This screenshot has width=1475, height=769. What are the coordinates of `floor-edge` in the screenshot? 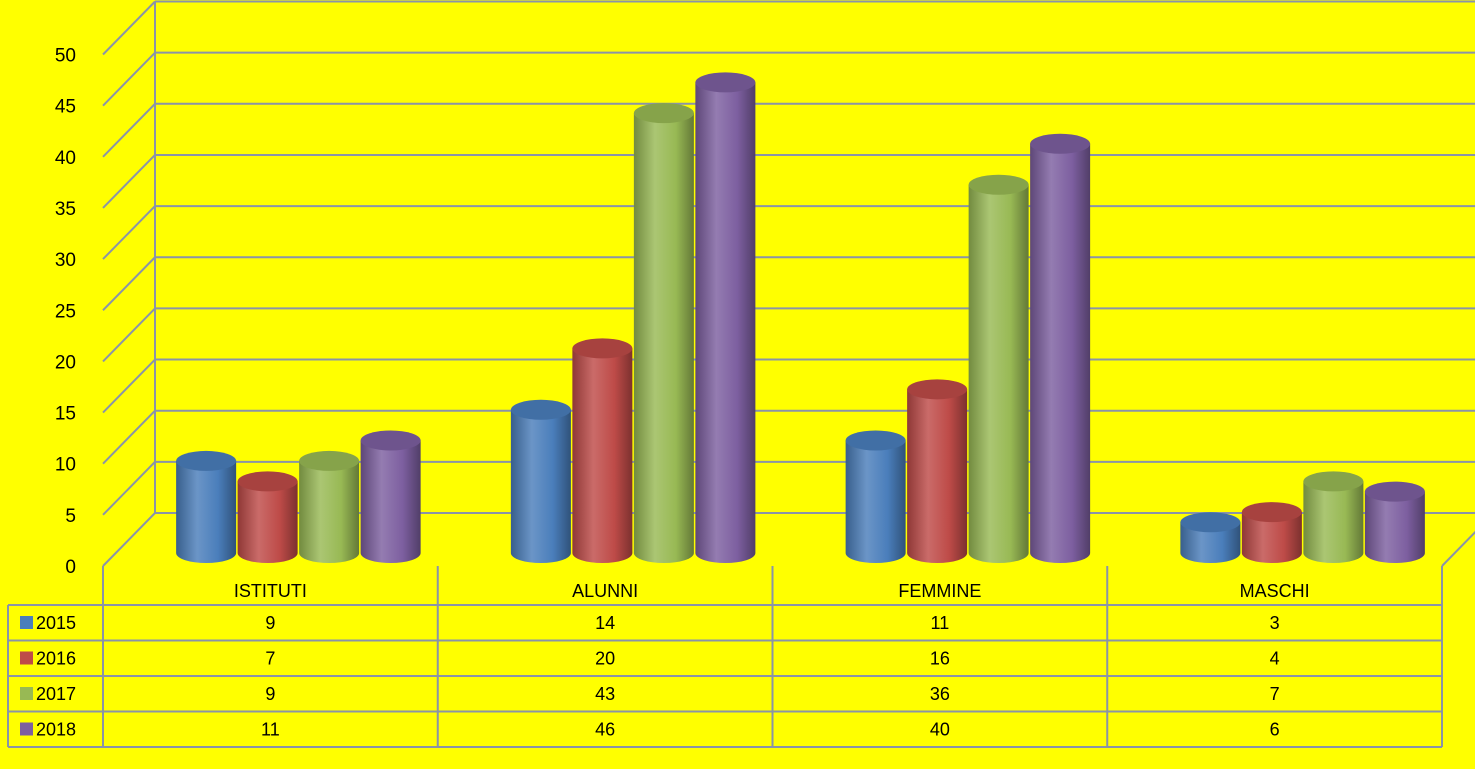 It's located at (1458, 548).